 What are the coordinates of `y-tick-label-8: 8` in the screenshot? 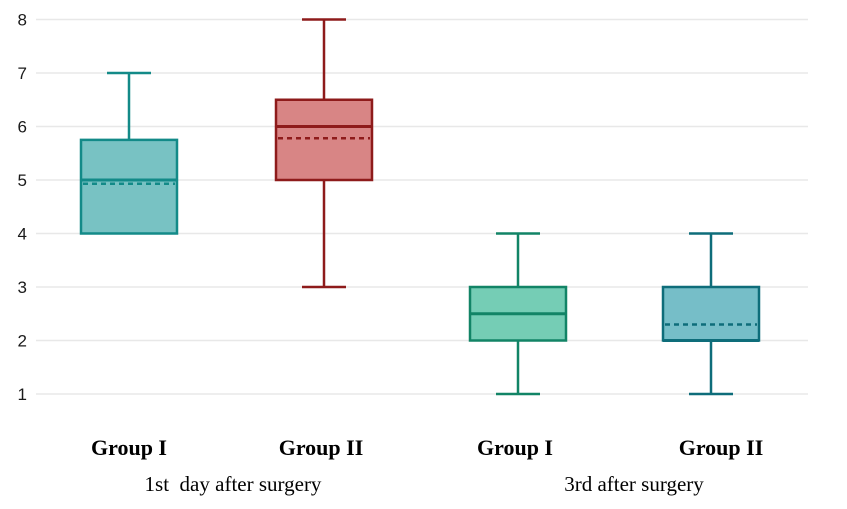 It's located at (22, 20).